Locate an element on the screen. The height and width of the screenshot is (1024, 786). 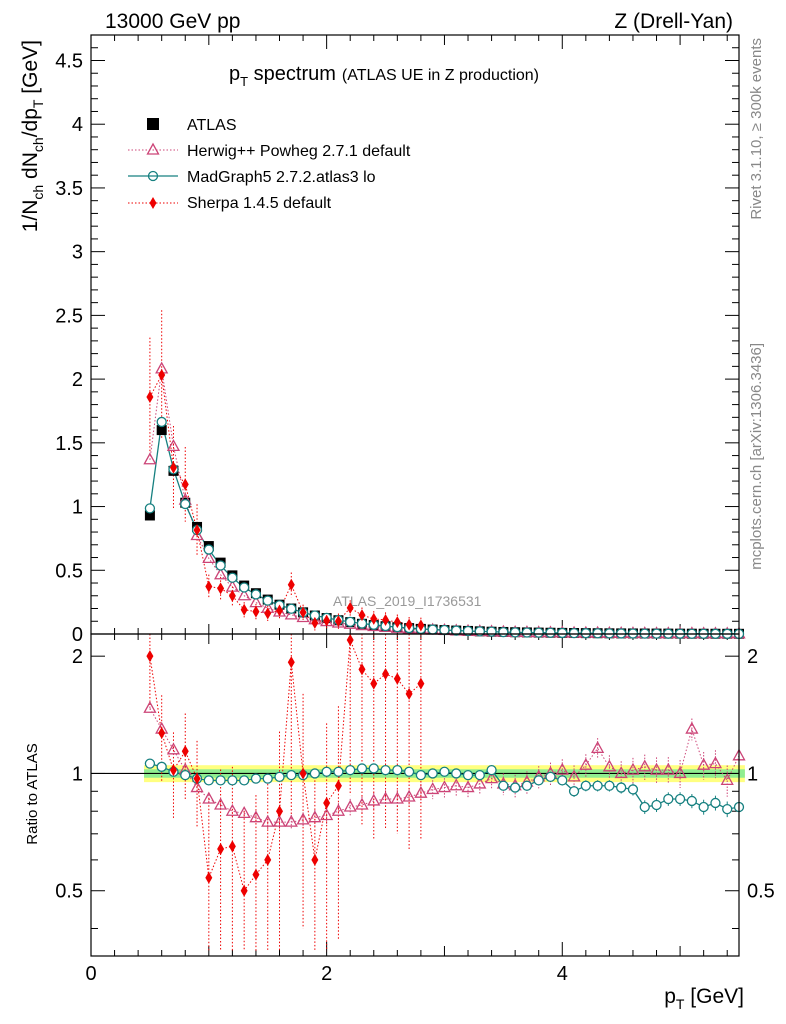
legend-entry-madgraph: MadGraph5 2.7.2.atlas3 lo is located at coordinates (252, 177).